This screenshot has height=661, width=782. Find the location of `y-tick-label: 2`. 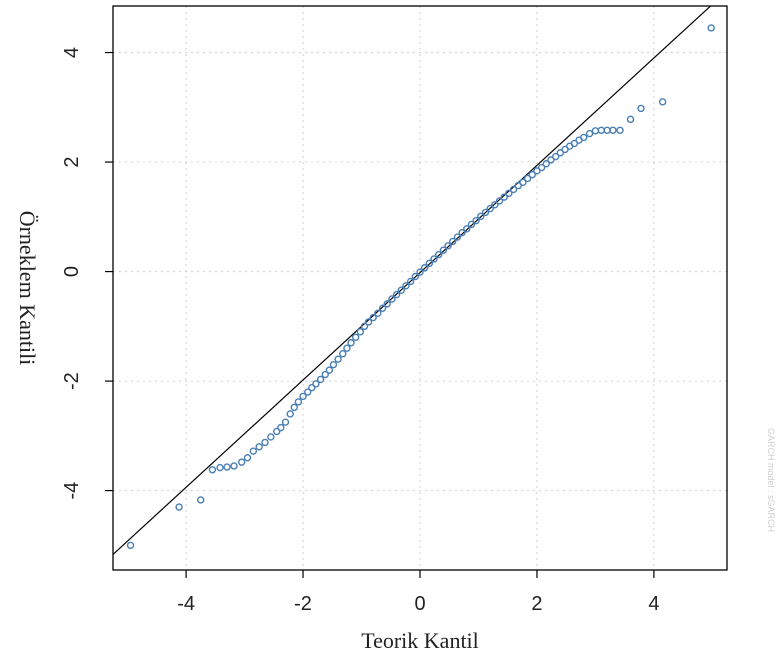

y-tick-label: 2 is located at coordinates (72, 161).